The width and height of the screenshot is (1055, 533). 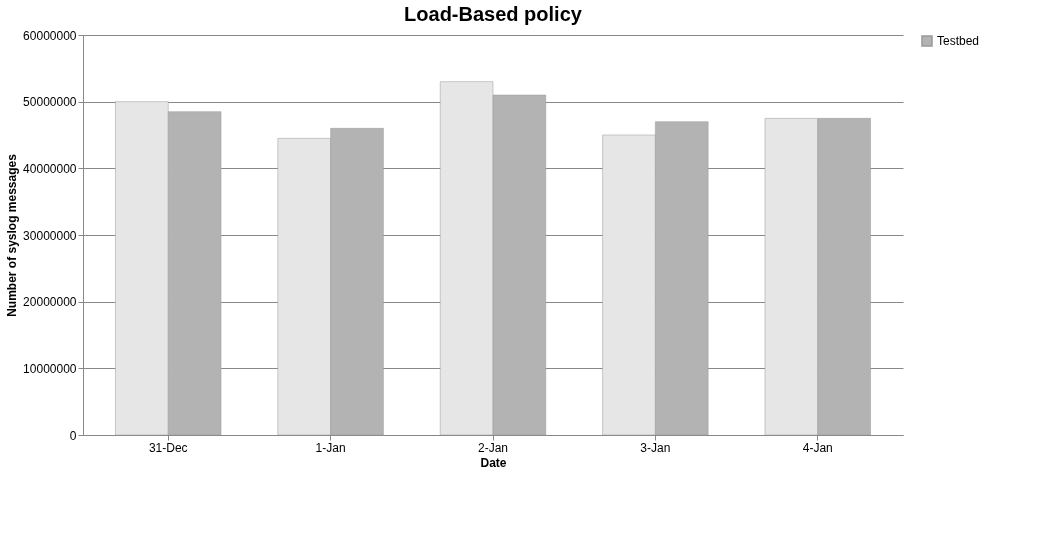 I want to click on y-tick-label: 50000000, so click(x=50, y=102).